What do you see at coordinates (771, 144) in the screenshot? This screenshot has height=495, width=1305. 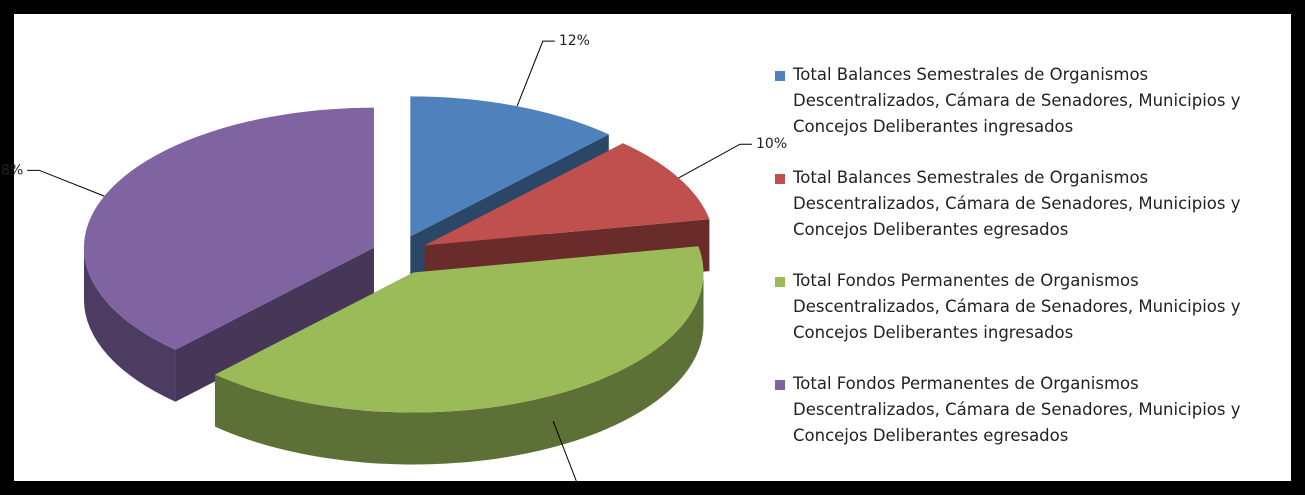 I see `data-label: 10%` at bounding box center [771, 144].